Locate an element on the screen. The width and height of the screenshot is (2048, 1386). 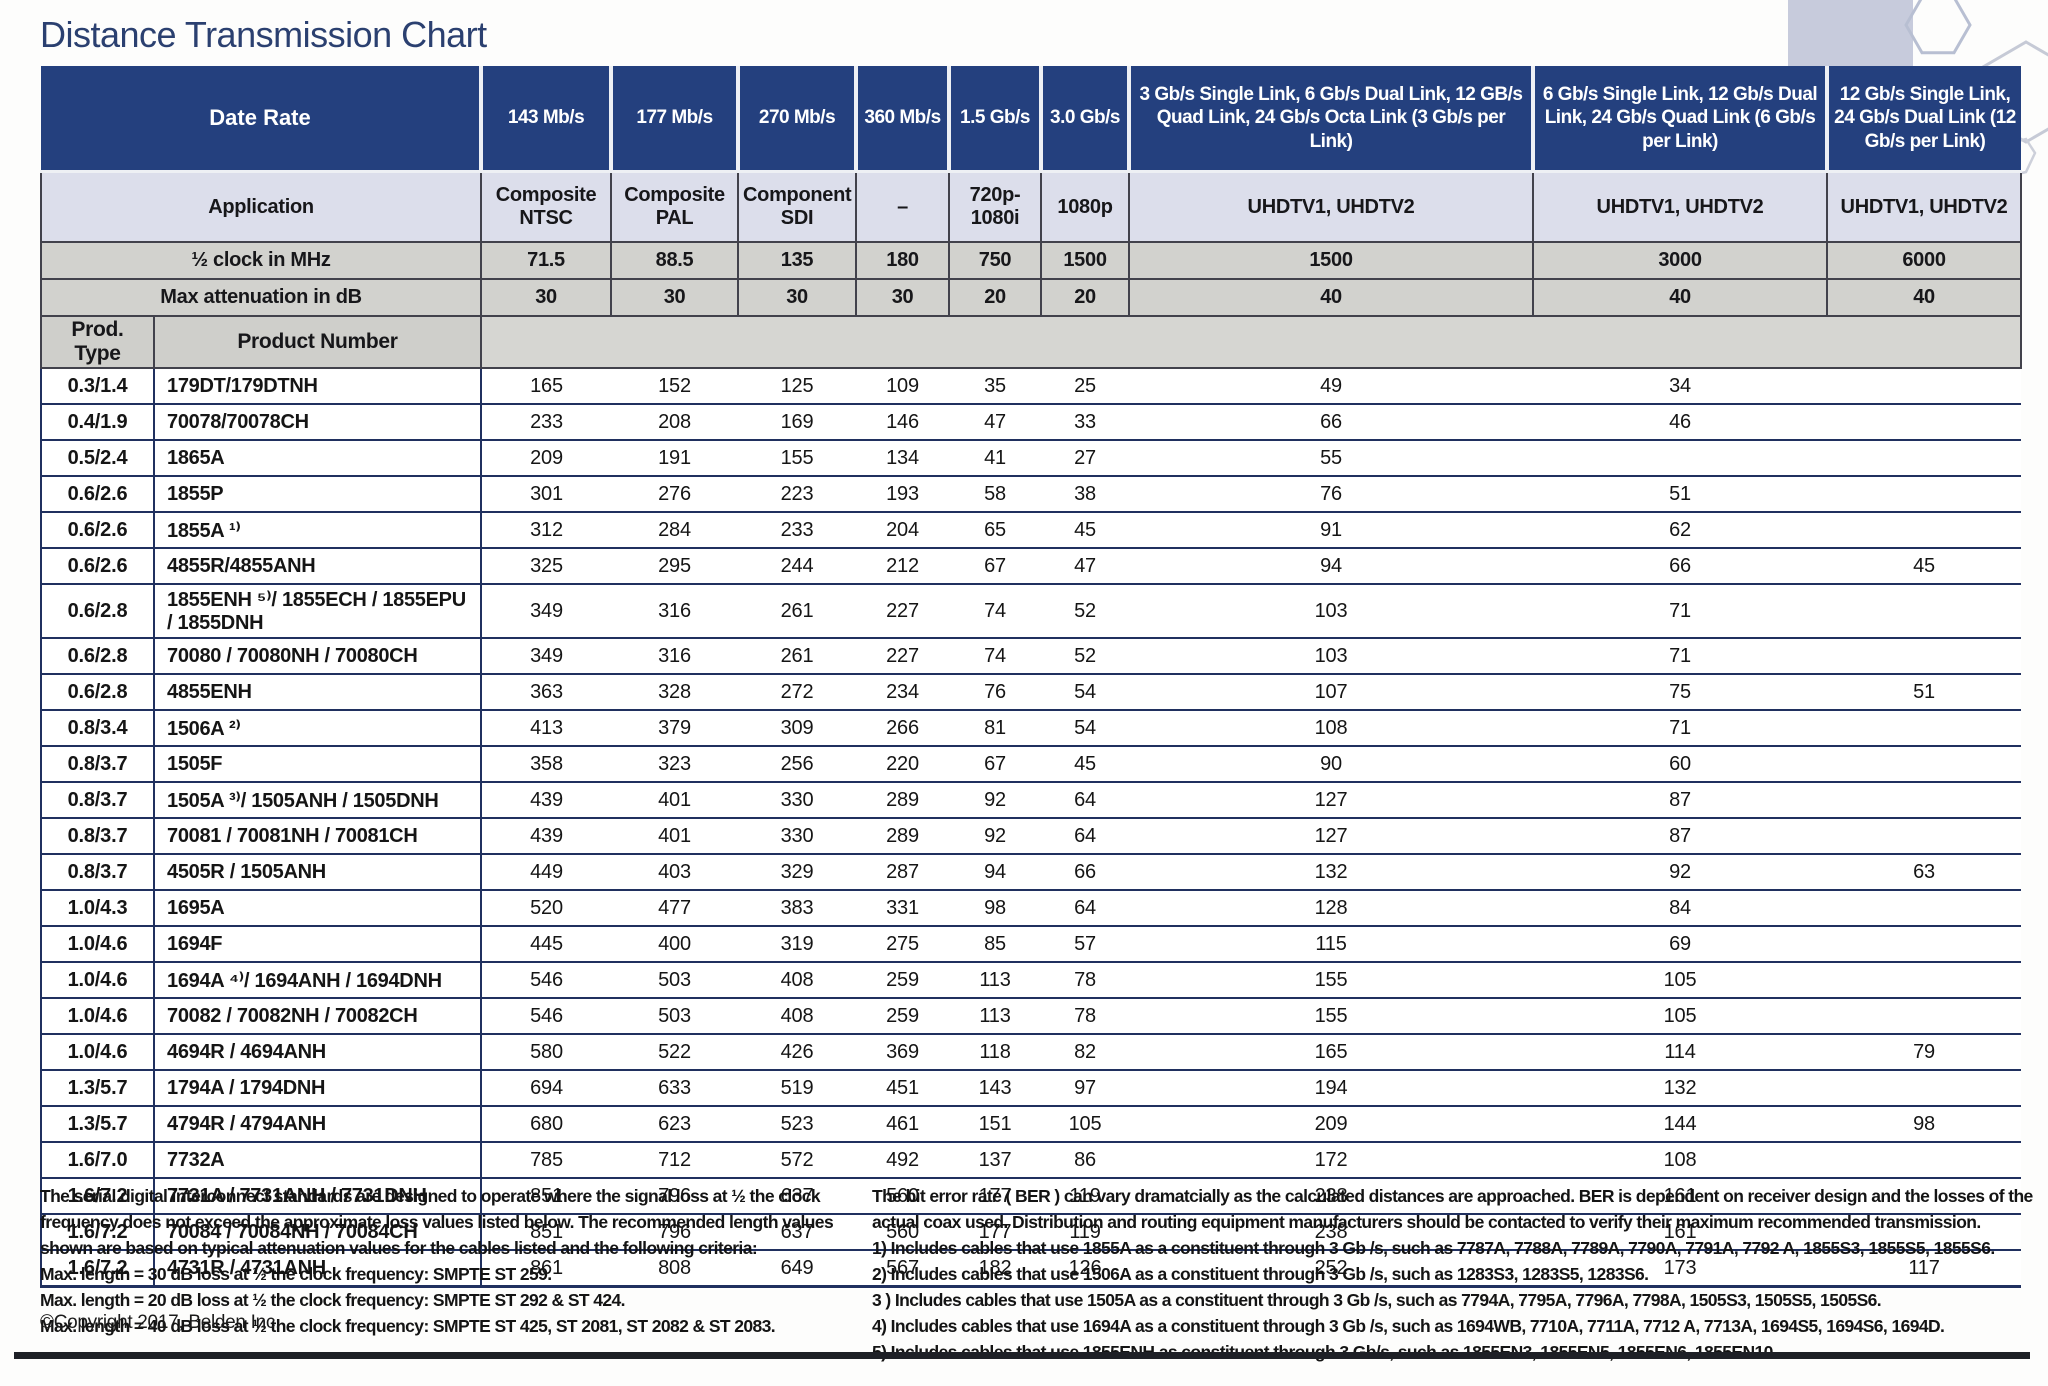
distance-cell: 492 is located at coordinates (903, 1160).